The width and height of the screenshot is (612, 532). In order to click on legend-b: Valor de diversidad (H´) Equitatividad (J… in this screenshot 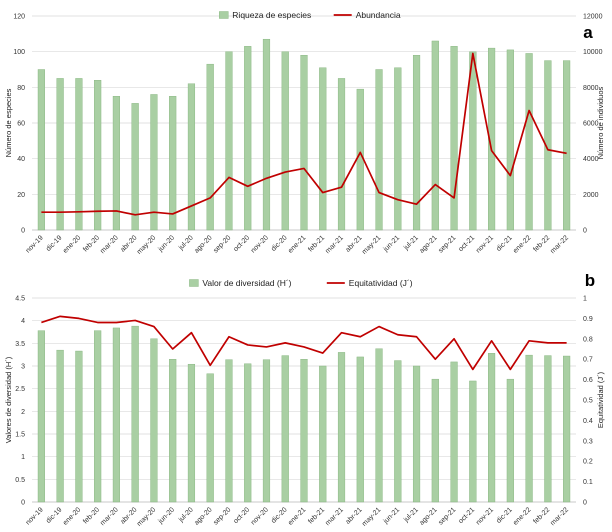, I will do `click(301, 283)`.